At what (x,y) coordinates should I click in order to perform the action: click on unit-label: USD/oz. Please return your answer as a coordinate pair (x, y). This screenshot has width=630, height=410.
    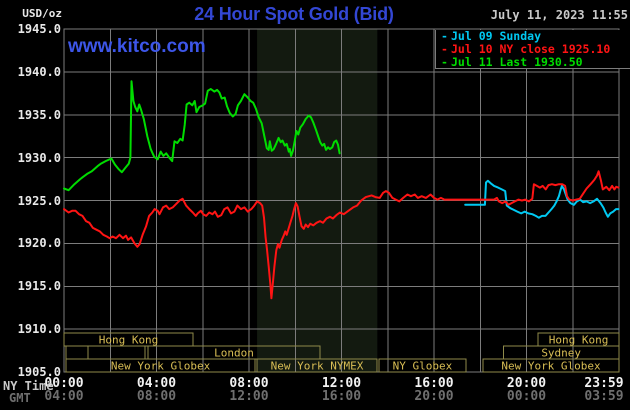
    Looking at the image, I should click on (42, 13).